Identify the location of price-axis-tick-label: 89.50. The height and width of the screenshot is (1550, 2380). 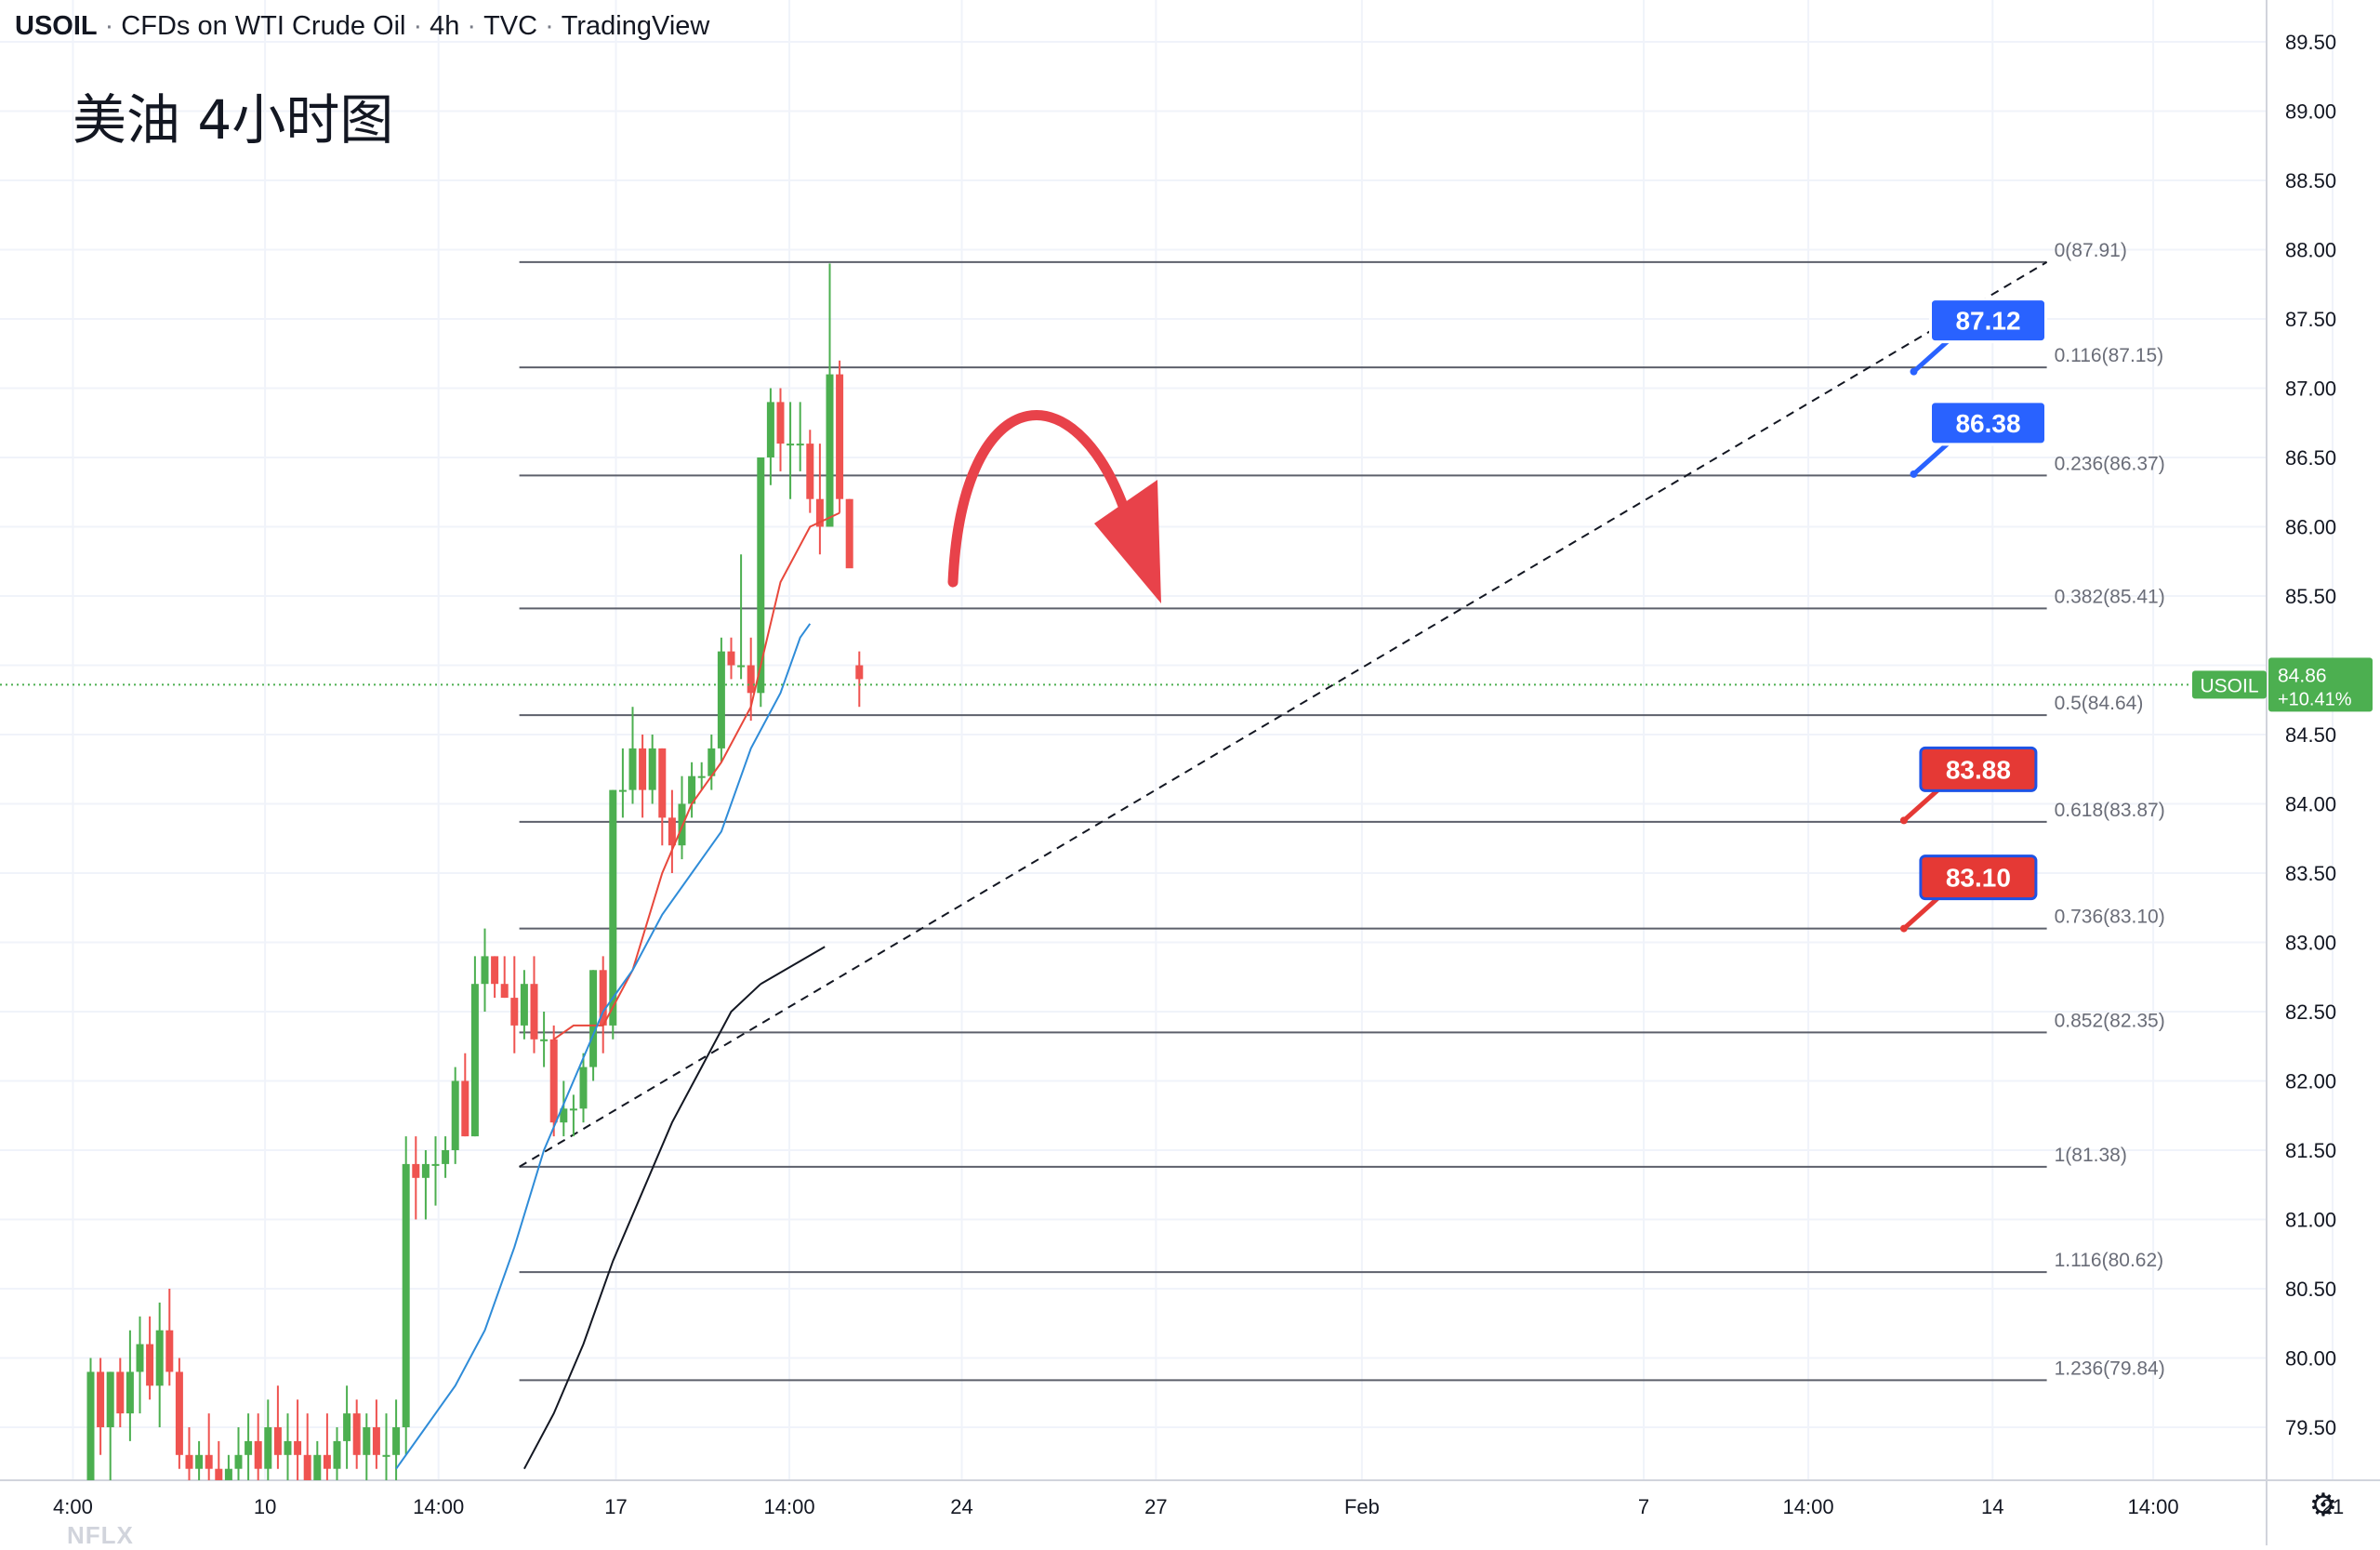
(2310, 42).